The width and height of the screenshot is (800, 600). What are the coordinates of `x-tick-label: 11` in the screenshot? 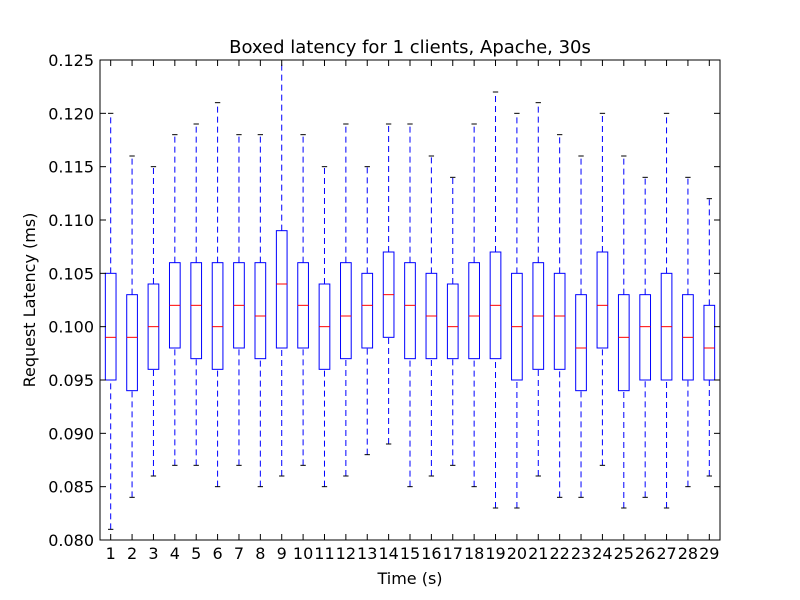 It's located at (324, 553).